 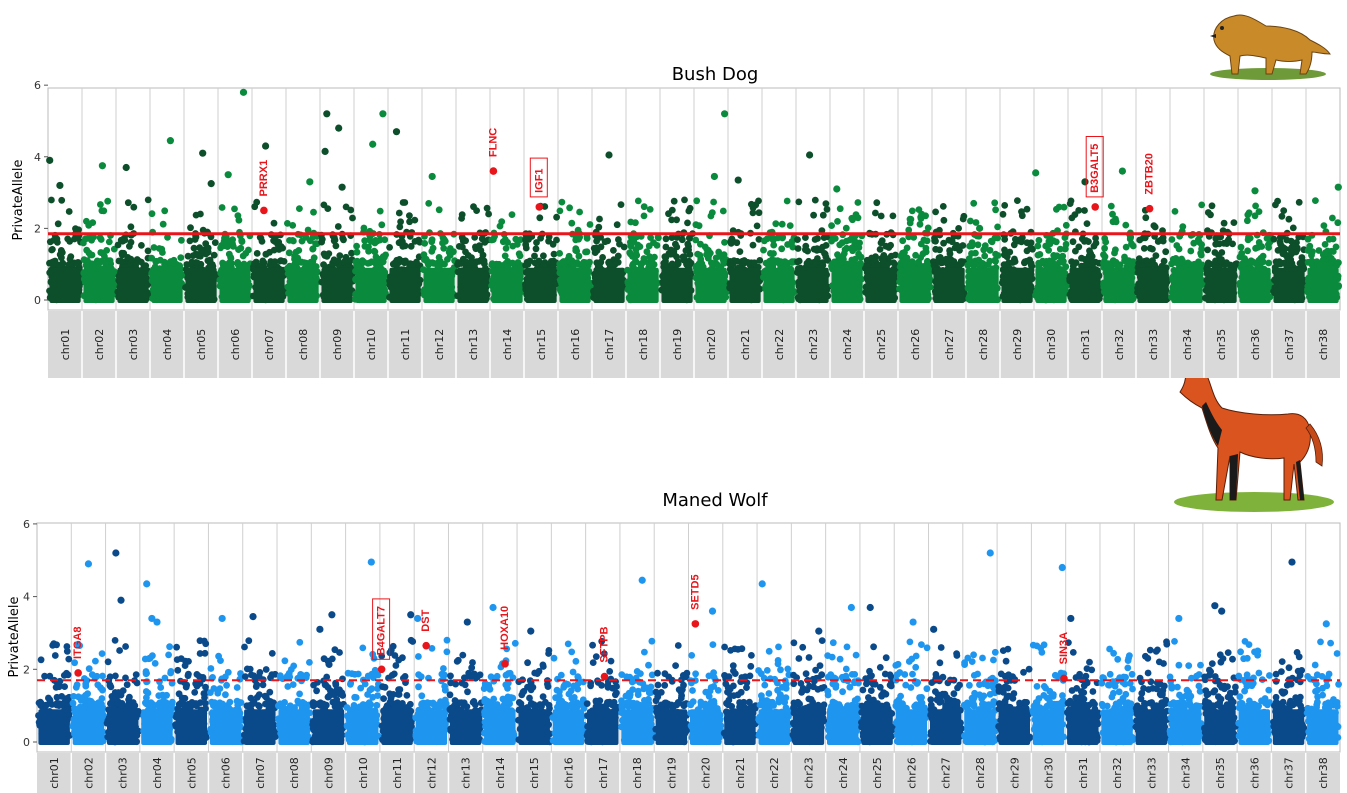 What do you see at coordinates (1051, 345) in the screenshot?
I see `chromosome-label: chr30` at bounding box center [1051, 345].